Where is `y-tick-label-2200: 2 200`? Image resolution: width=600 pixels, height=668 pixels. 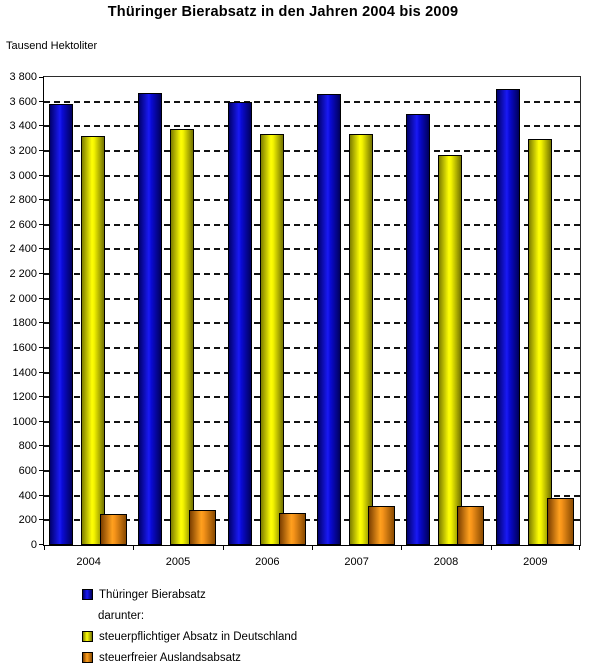
y-tick-label-2200: 2 200 is located at coordinates (23, 274).